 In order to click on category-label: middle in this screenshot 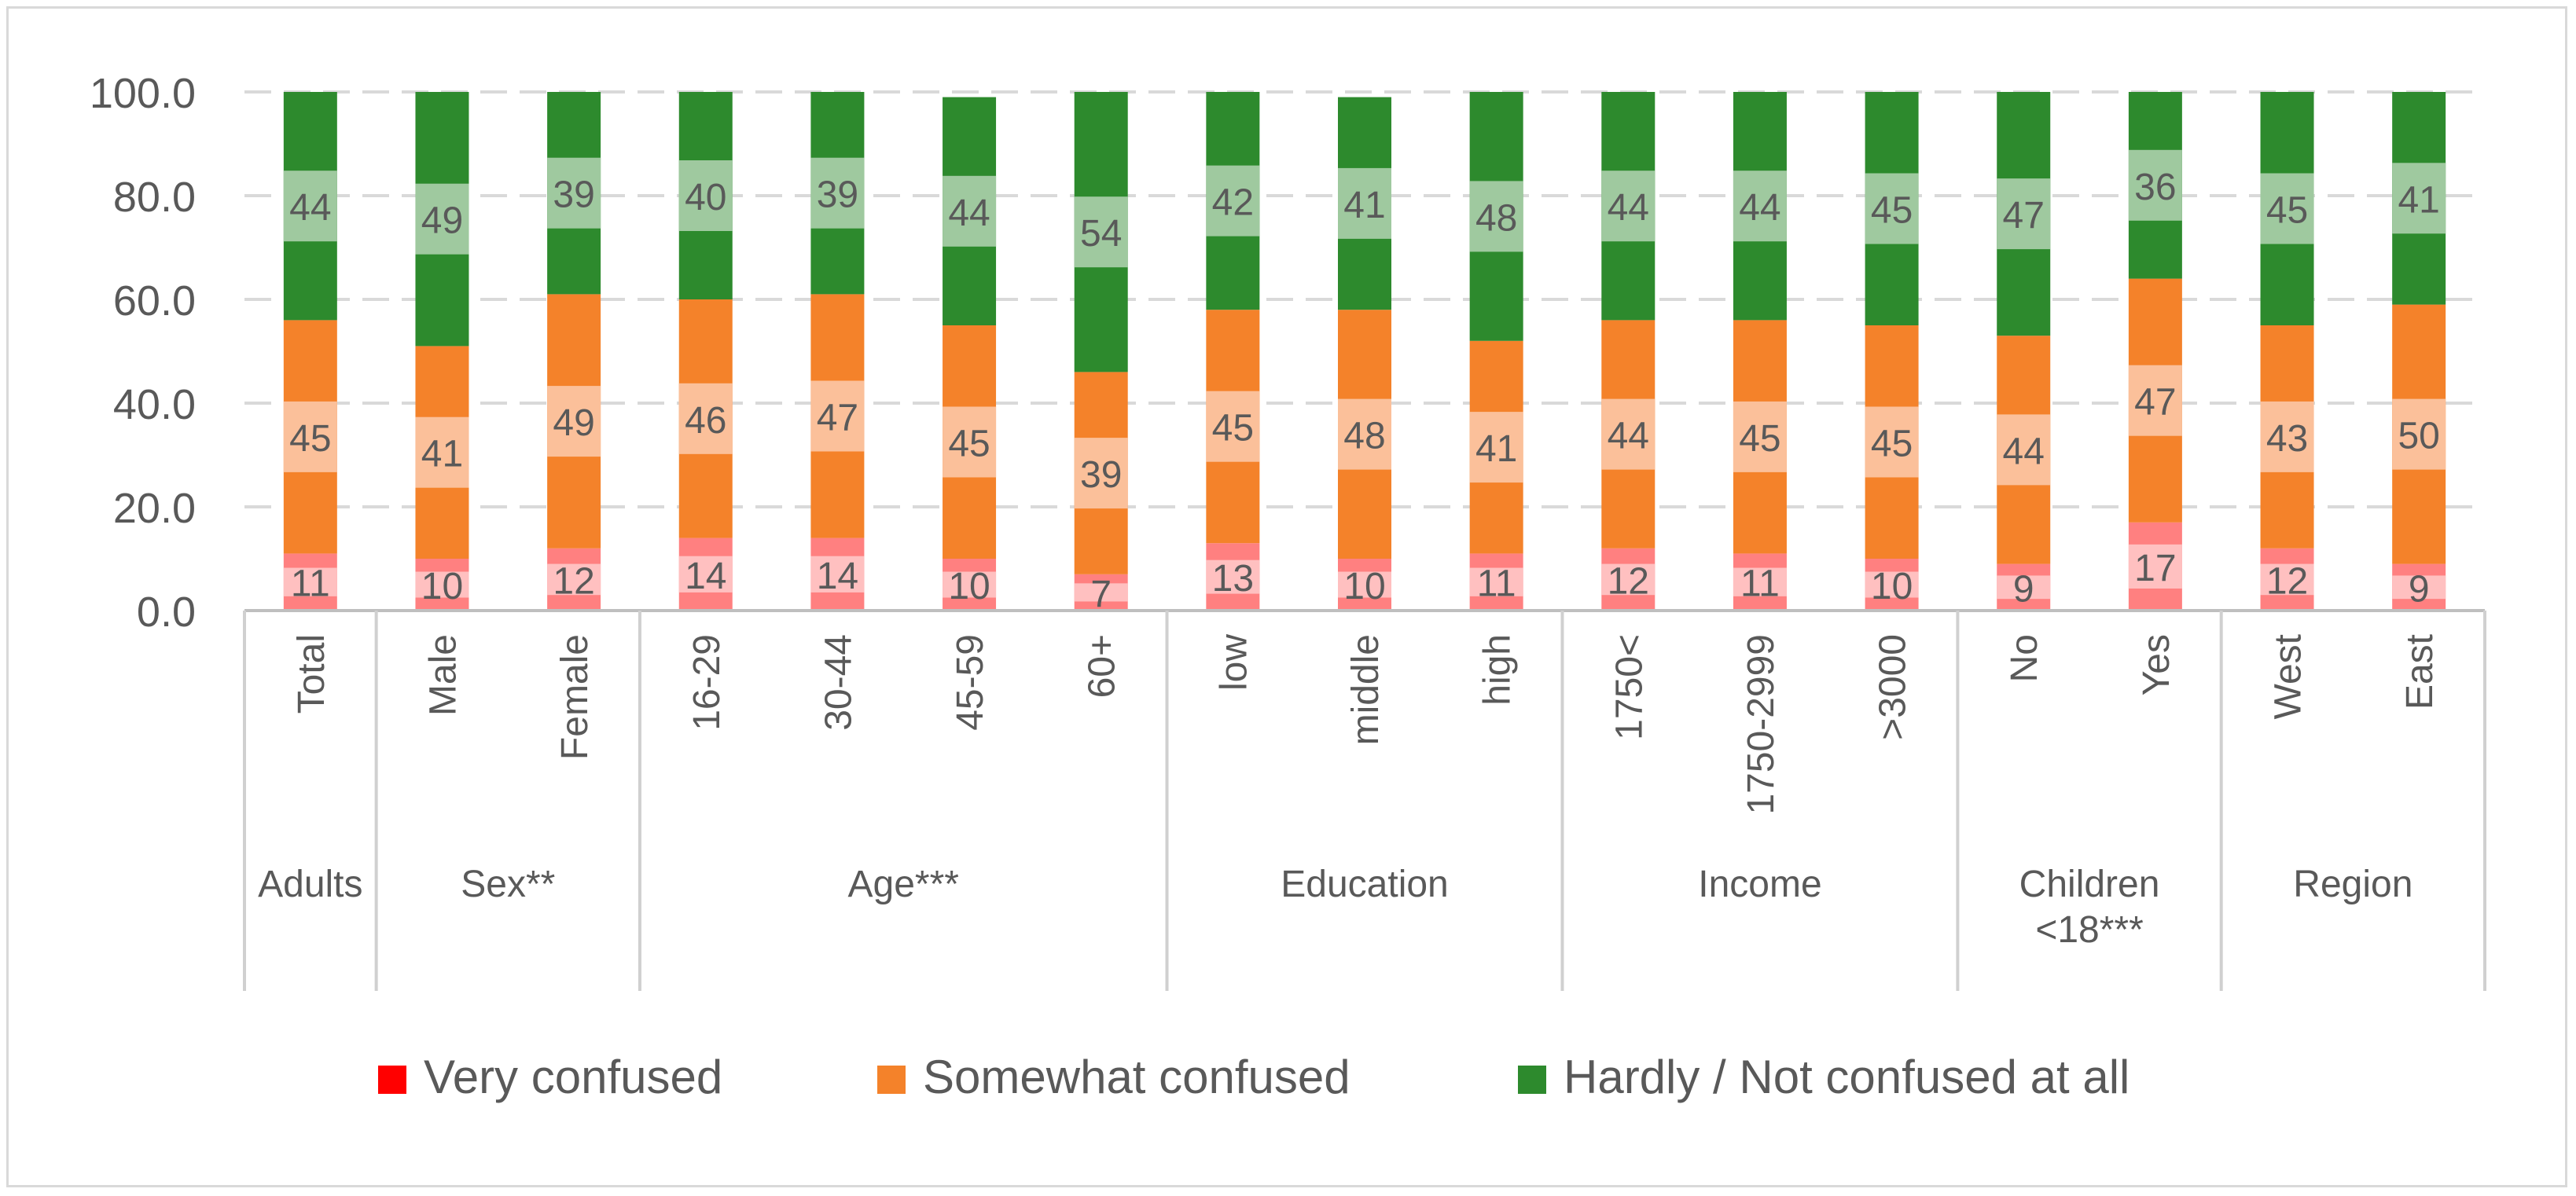, I will do `click(1366, 689)`.